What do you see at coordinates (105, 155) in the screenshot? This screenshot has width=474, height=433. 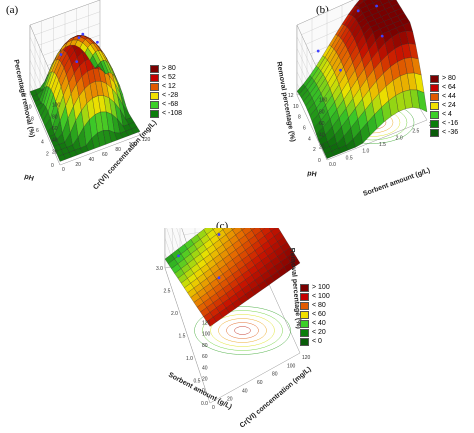 I see `chart-a-xtick: 60` at bounding box center [105, 155].